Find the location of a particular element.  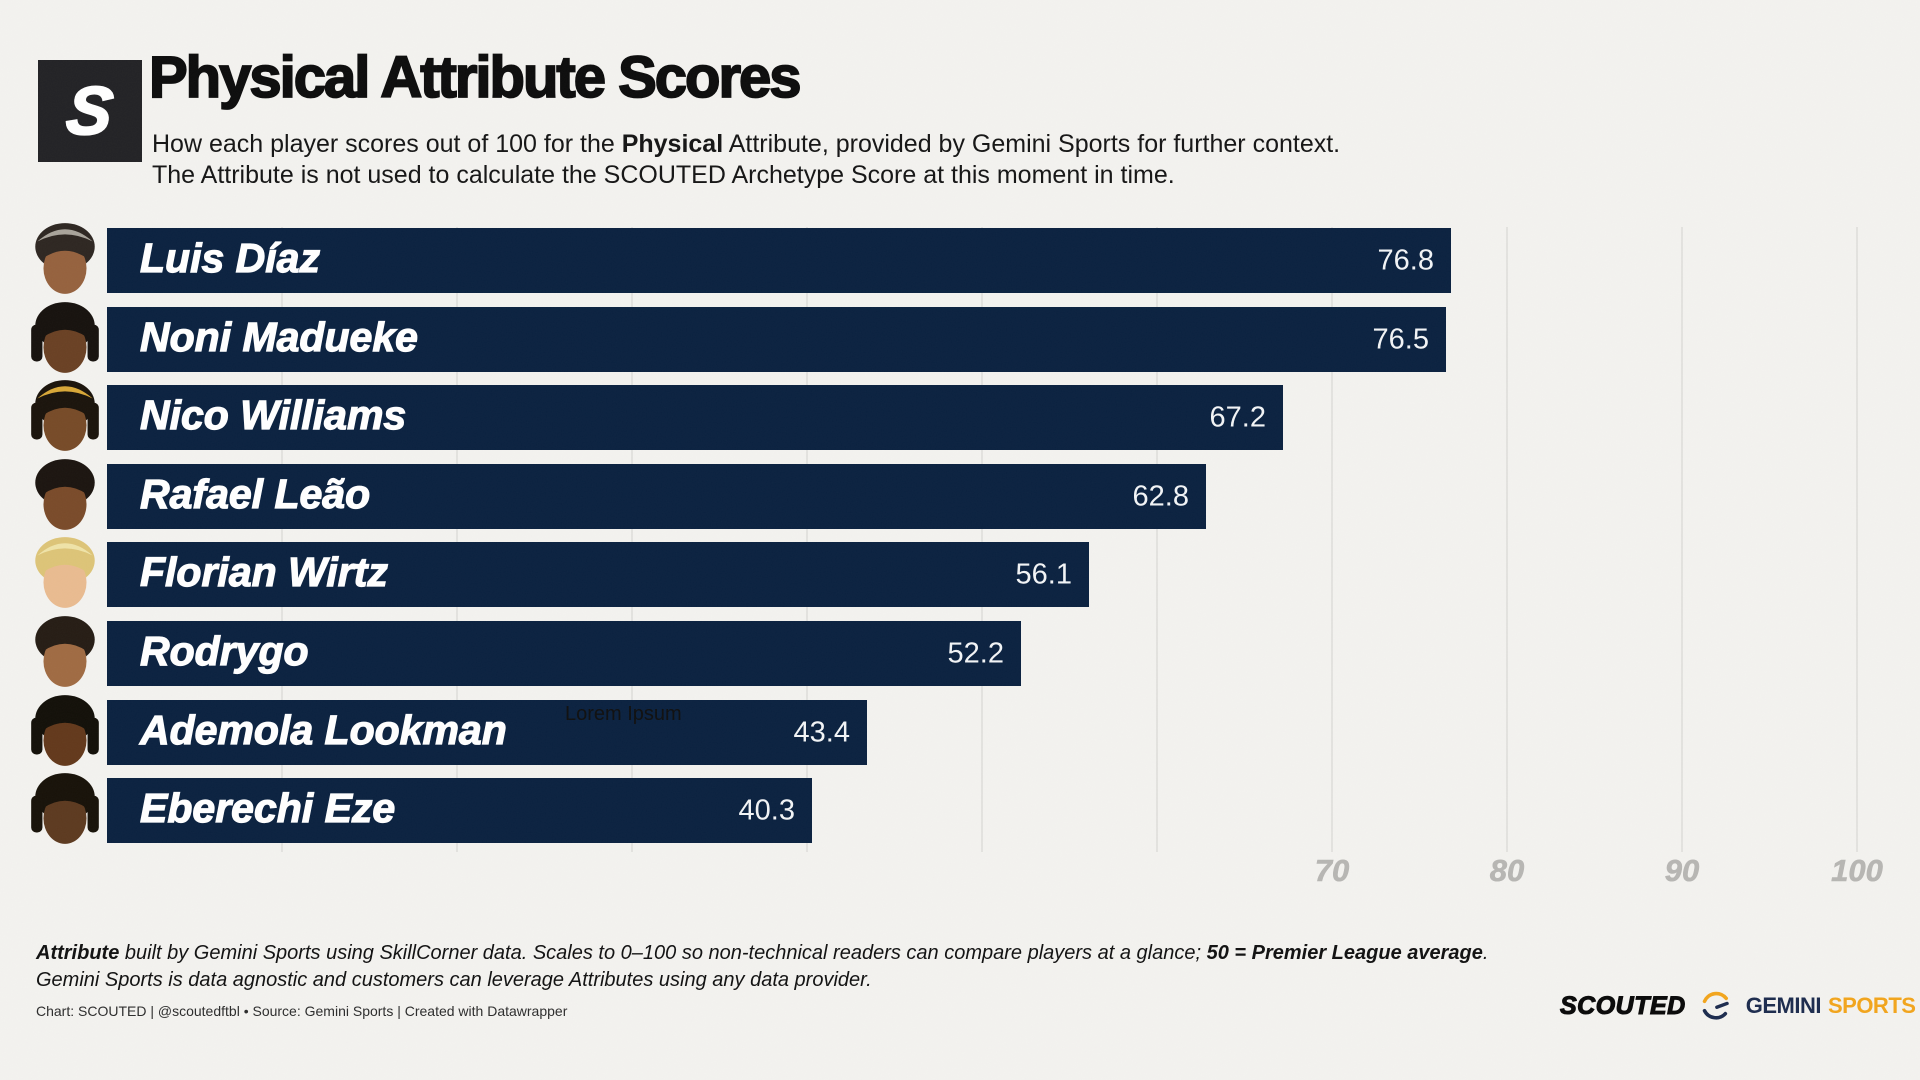

player-name-label: Ademola Lookman is located at coordinates (323, 729).